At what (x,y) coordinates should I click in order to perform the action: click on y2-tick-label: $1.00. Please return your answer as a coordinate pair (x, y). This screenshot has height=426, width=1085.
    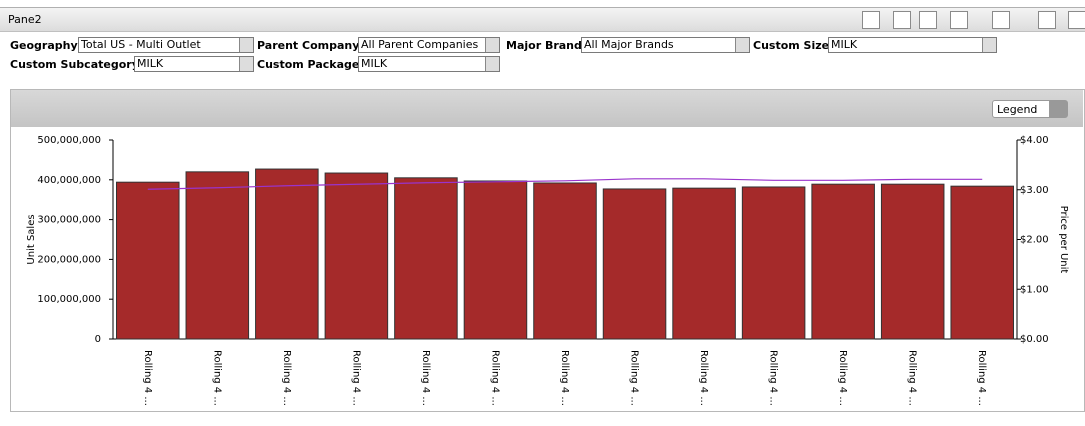
    Looking at the image, I should click on (1034, 289).